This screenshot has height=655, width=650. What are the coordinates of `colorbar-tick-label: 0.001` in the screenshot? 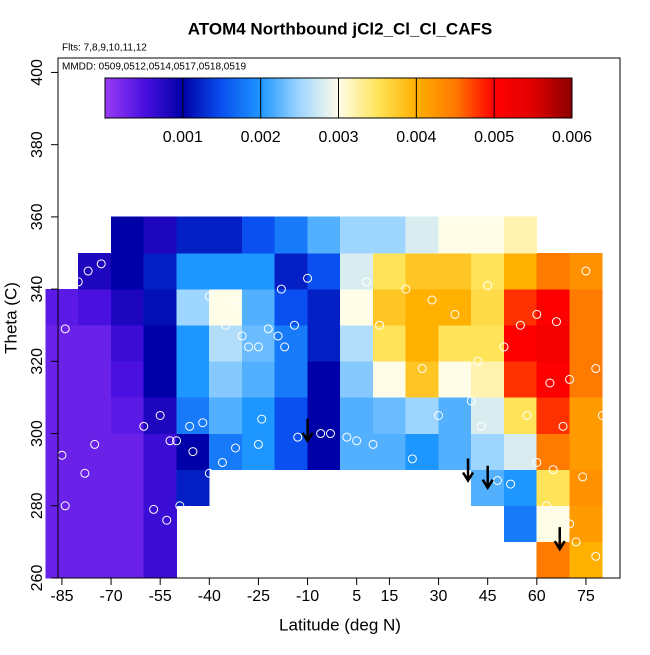 It's located at (183, 137).